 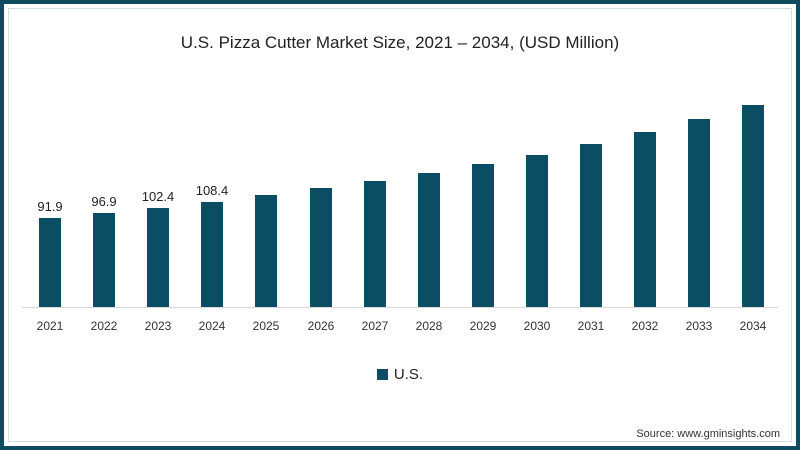 I want to click on x-tick-2032: 2032, so click(x=645, y=326).